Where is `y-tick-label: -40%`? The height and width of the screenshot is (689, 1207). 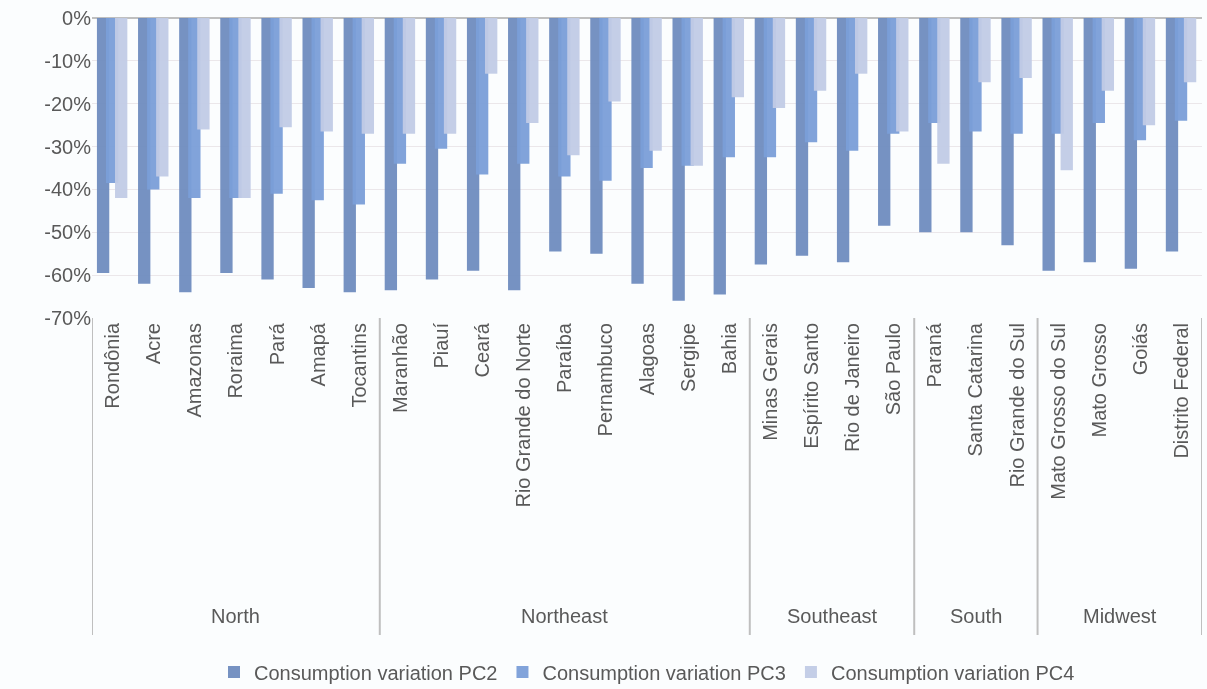 y-tick-label: -40% is located at coordinates (68, 189).